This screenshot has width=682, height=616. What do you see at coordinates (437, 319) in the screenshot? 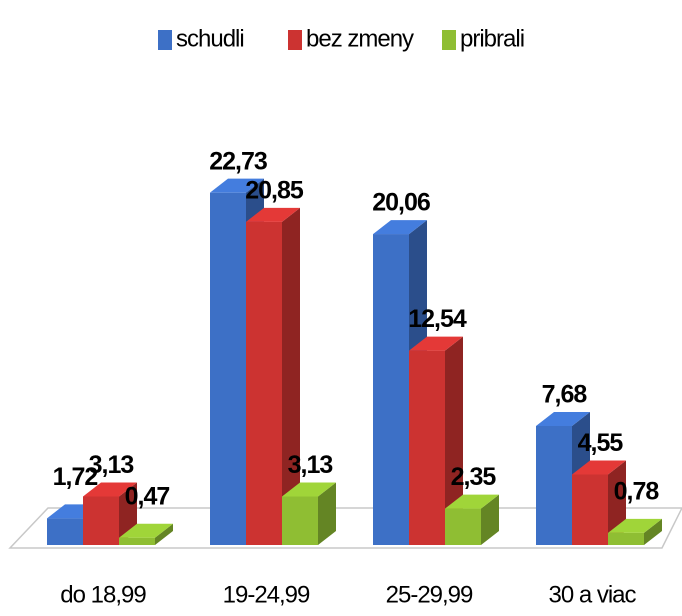
I see `value-label: 12,54` at bounding box center [437, 319].